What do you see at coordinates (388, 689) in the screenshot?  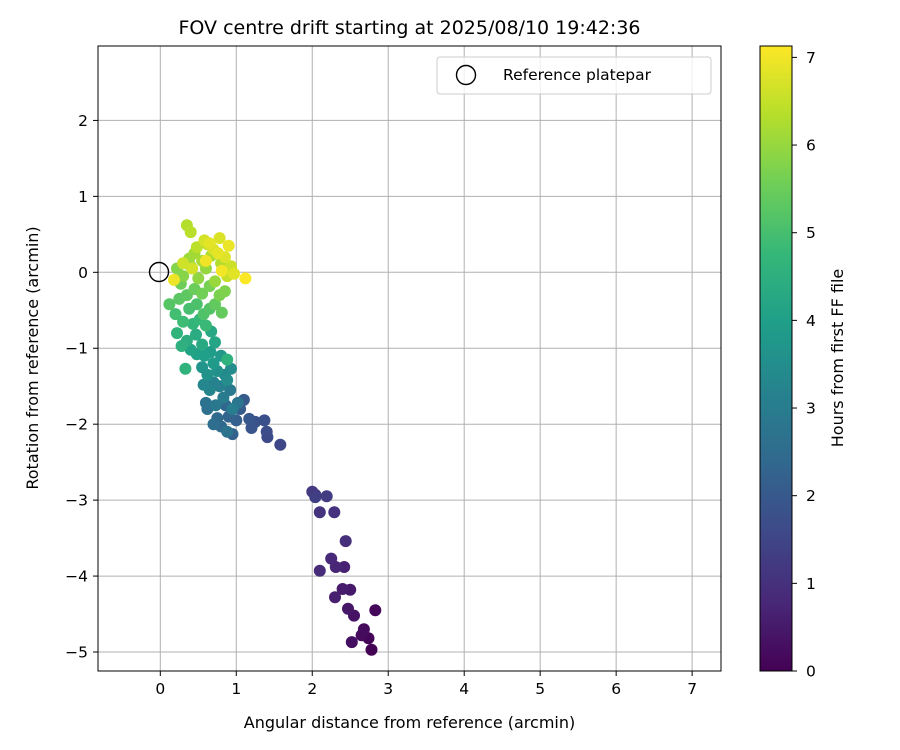 I see `x-tick-label: 3` at bounding box center [388, 689].